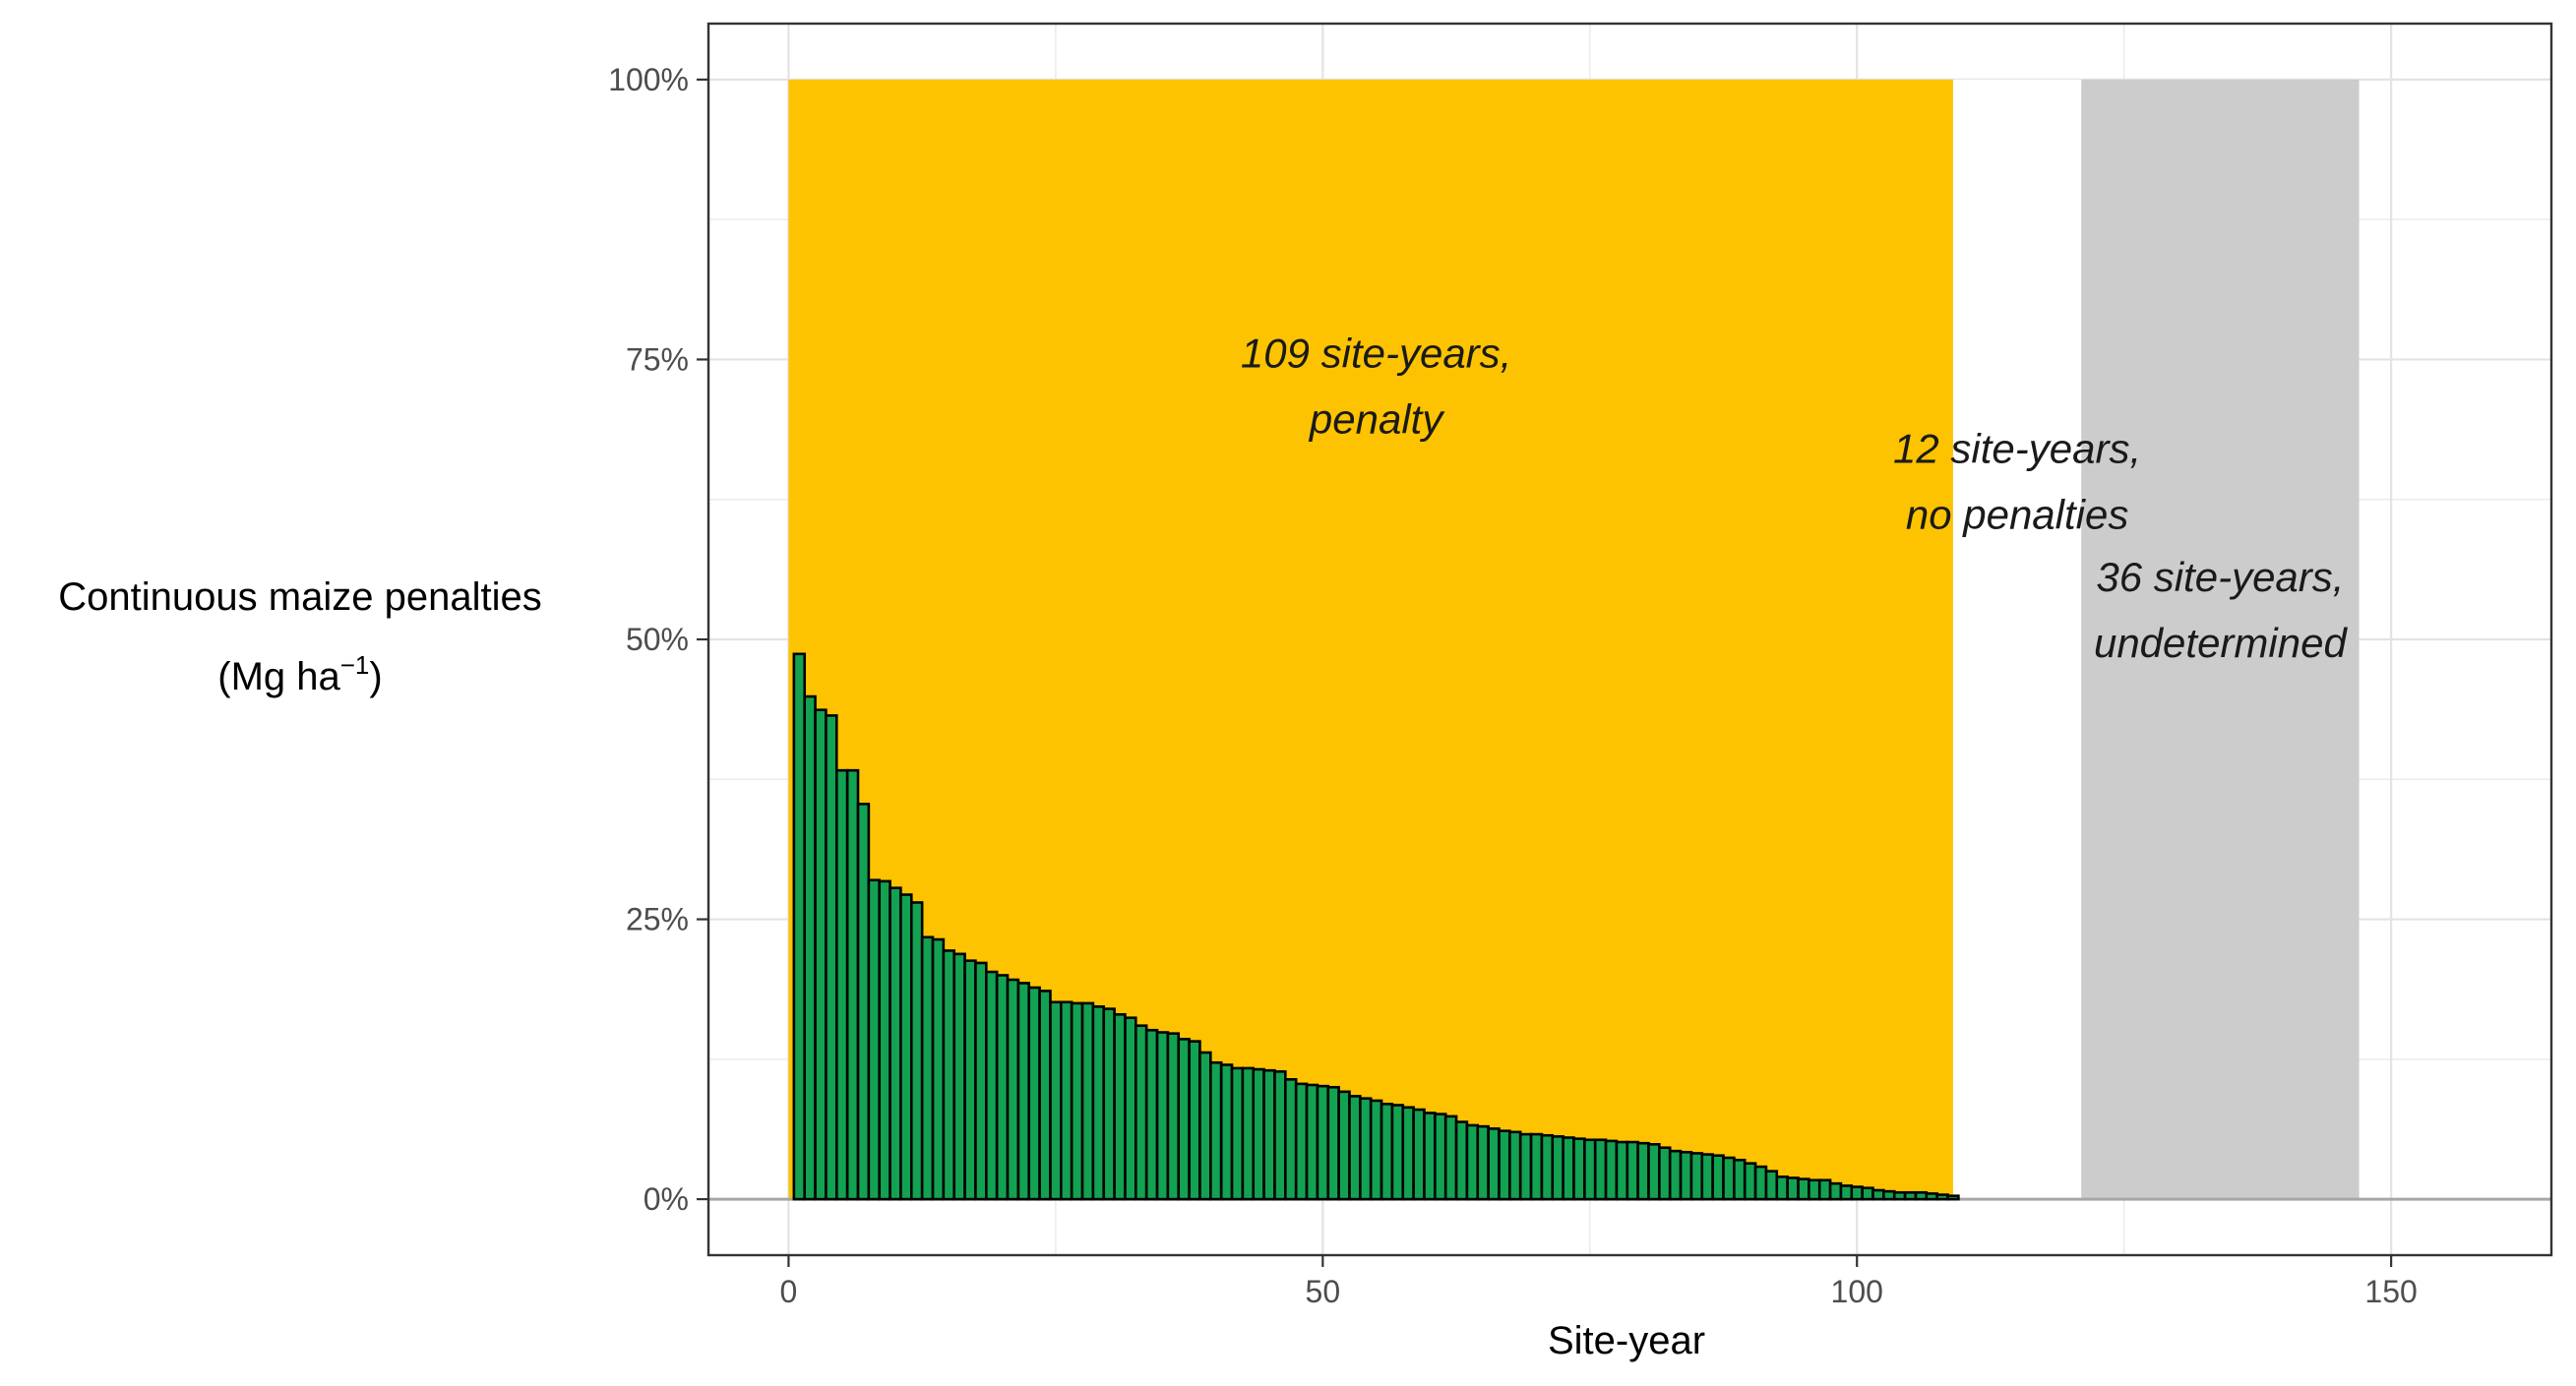 The image size is (2576, 1386). What do you see at coordinates (657, 919) in the screenshot?
I see `y-tick-label: 25%` at bounding box center [657, 919].